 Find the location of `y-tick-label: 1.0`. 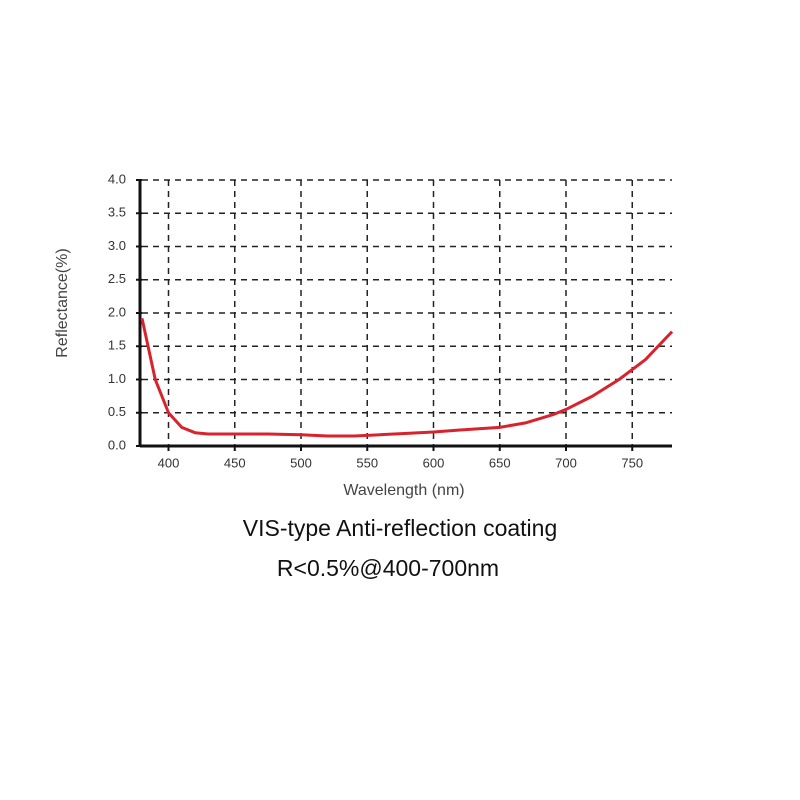

y-tick-label: 1.0 is located at coordinates (117, 378).